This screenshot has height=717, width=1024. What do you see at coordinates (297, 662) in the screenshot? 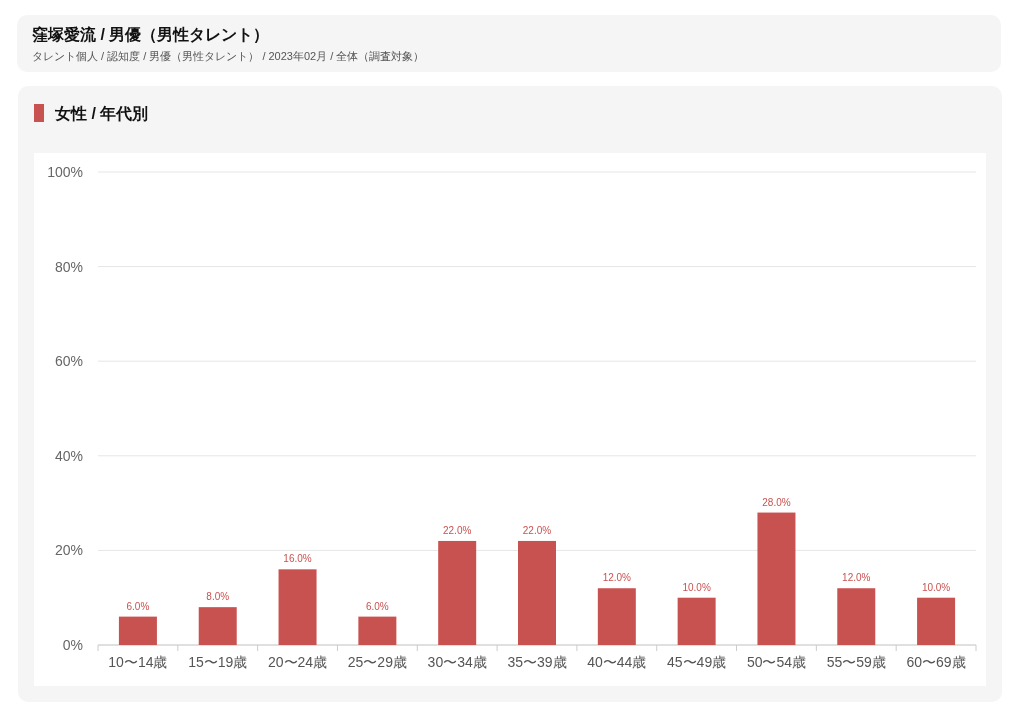
I see `xtick: 20〜24歳` at bounding box center [297, 662].